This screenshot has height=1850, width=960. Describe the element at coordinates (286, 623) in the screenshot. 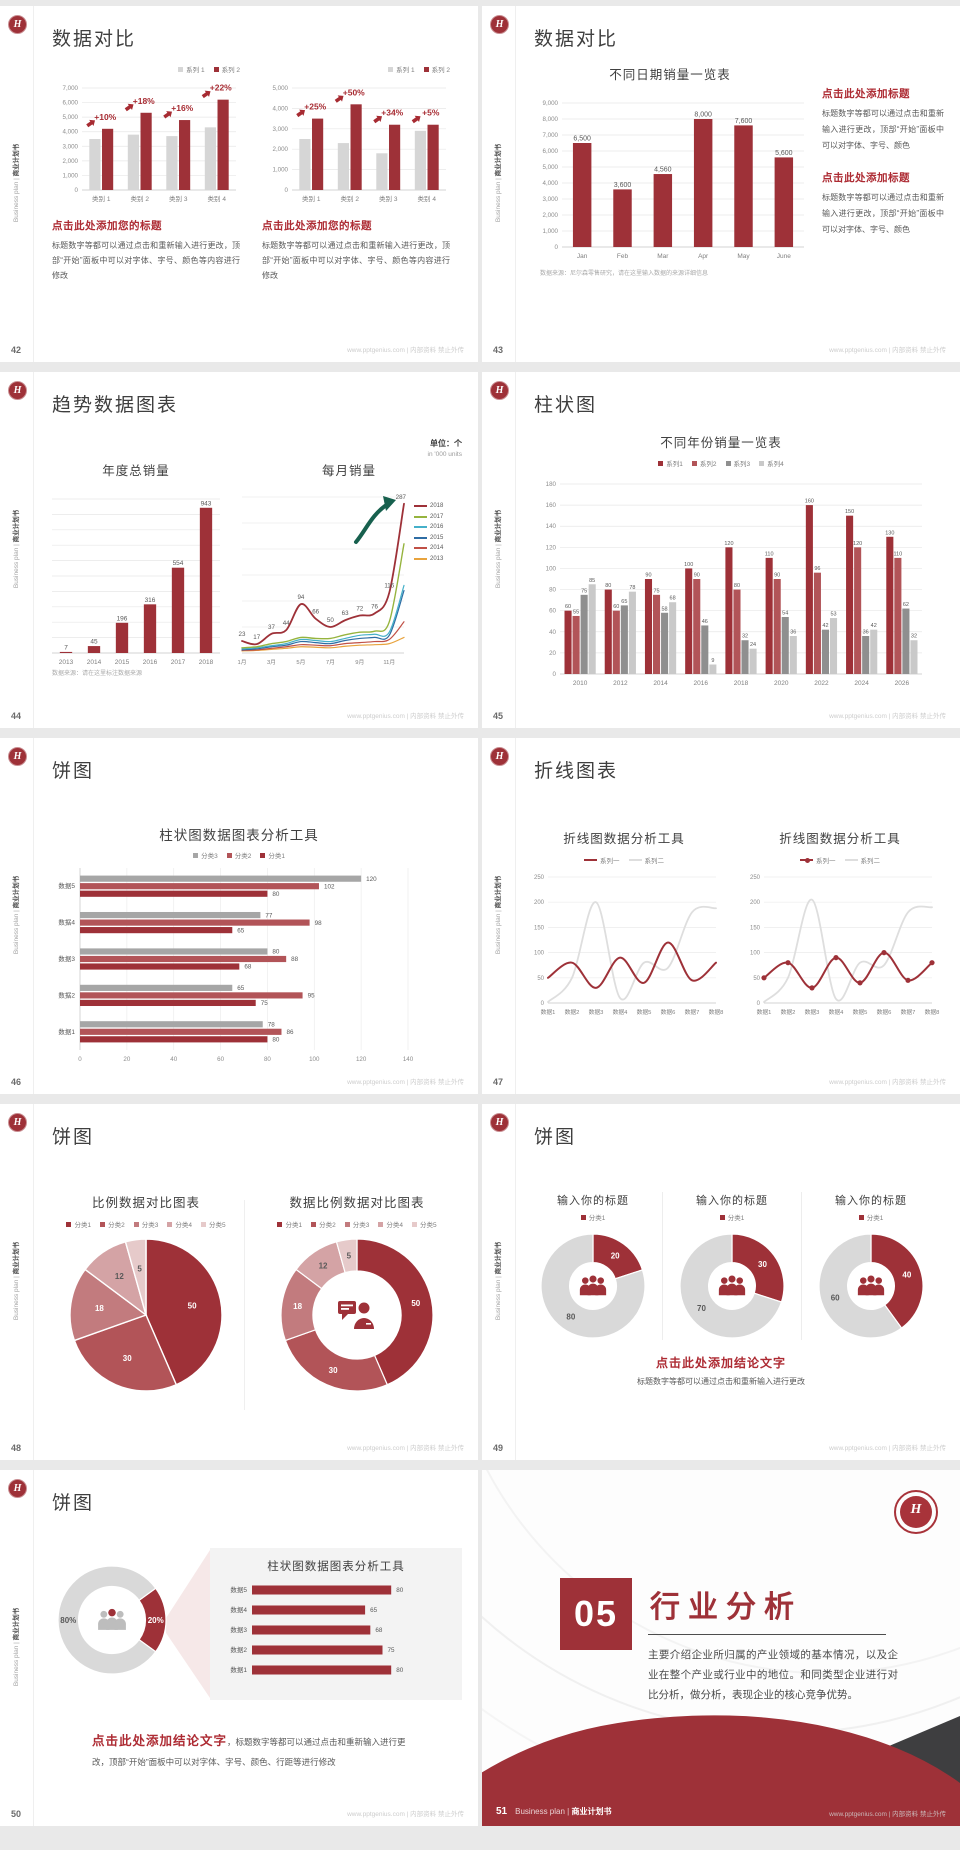

I see `svg-text: 44` at that location.